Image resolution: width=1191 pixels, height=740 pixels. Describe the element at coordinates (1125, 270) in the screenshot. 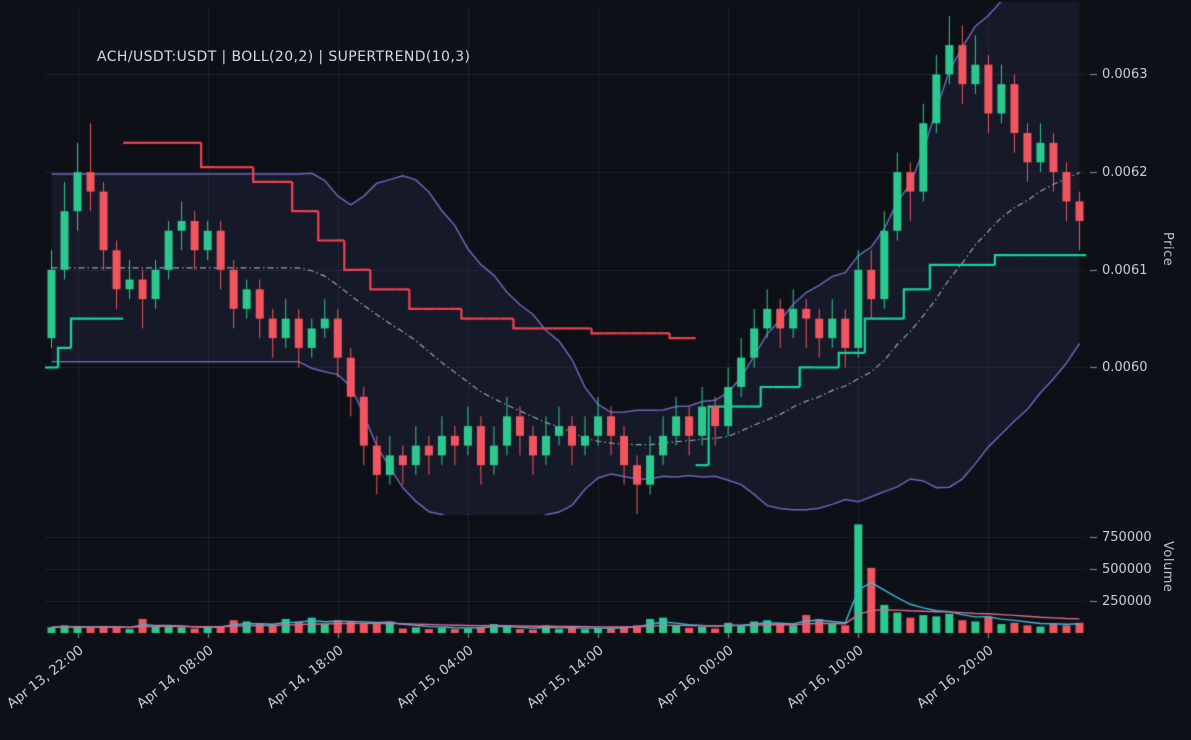

I see `price-tick-label: 0.0061` at that location.